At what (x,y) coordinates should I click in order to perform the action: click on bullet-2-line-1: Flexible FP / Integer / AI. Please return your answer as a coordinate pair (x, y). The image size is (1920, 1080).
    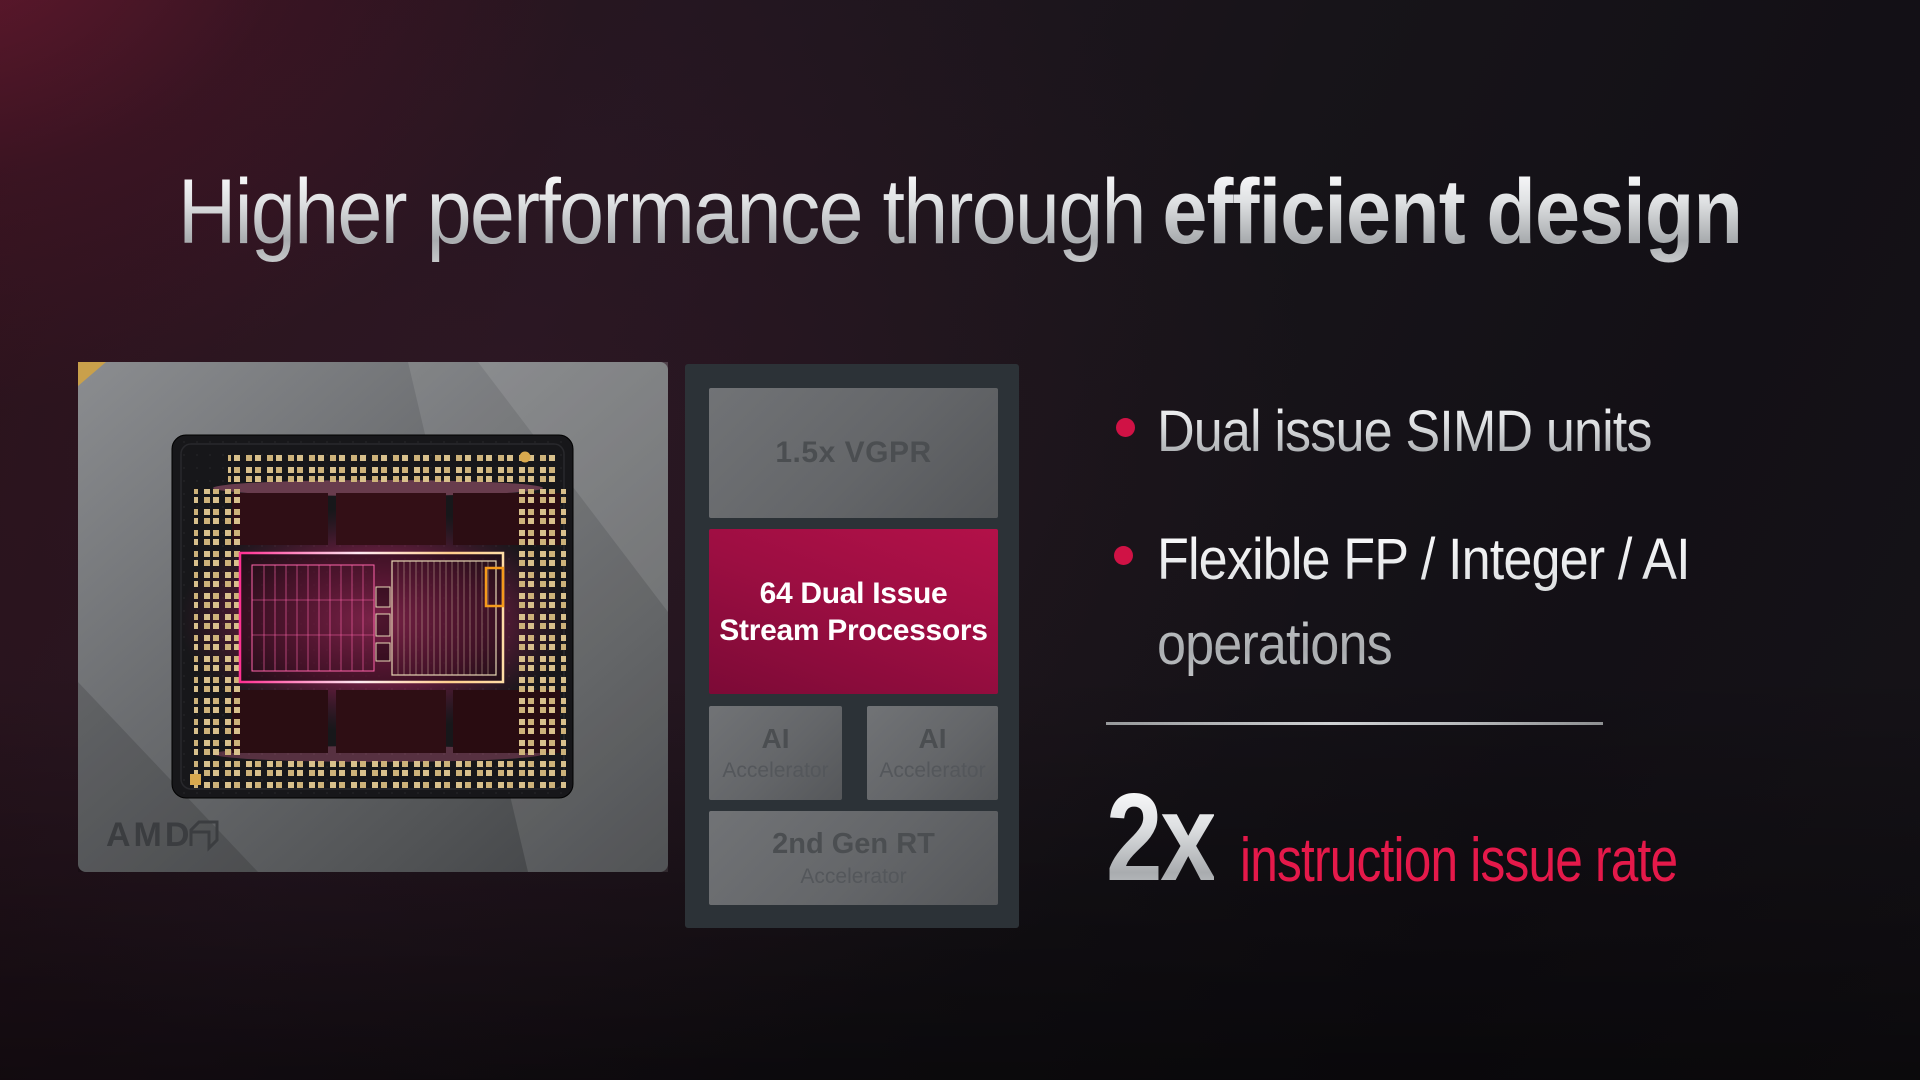
    Looking at the image, I should click on (1423, 559).